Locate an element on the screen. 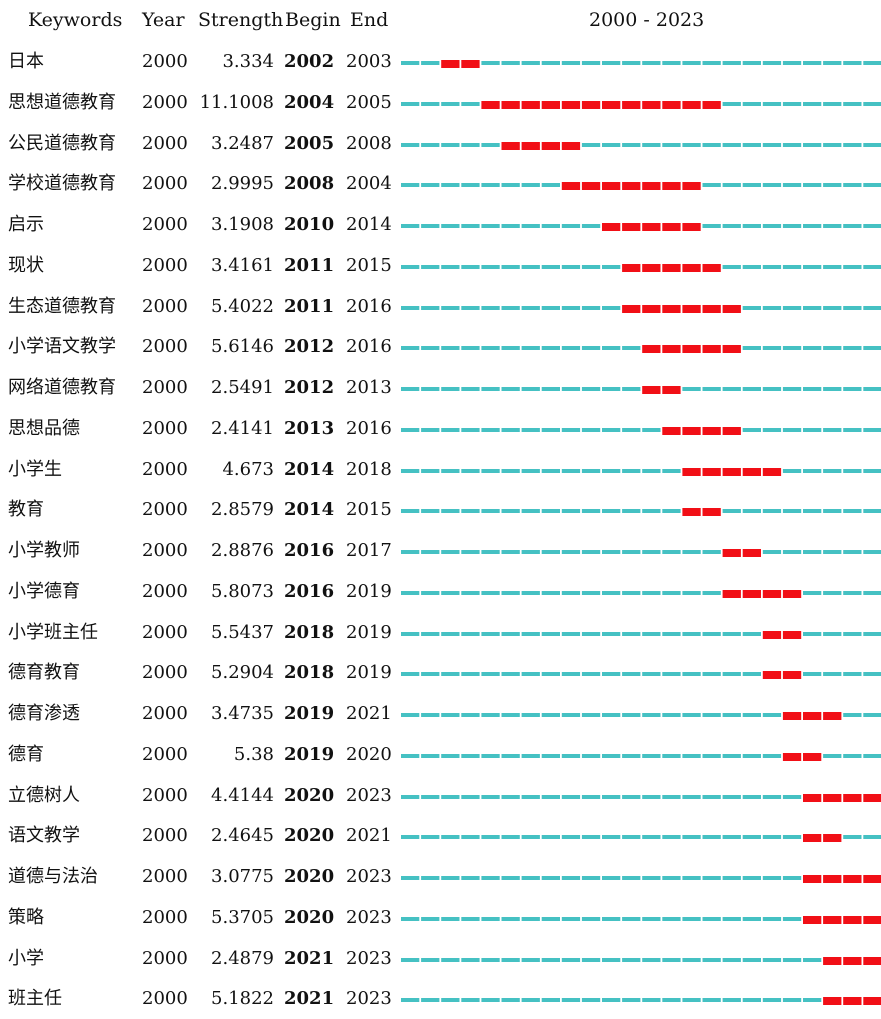  keyword-cell: 小学班主任 is located at coordinates (53, 632).